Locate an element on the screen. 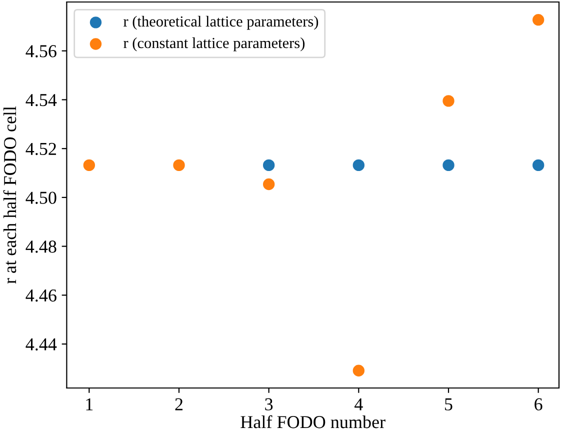 The height and width of the screenshot is (434, 561). x-tick-label: 6 is located at coordinates (538, 404).